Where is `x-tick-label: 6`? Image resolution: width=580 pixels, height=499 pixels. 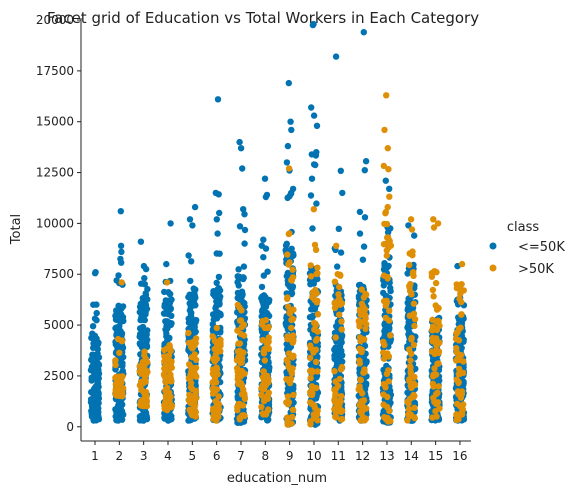 x-tick-label: 6 is located at coordinates (217, 456).